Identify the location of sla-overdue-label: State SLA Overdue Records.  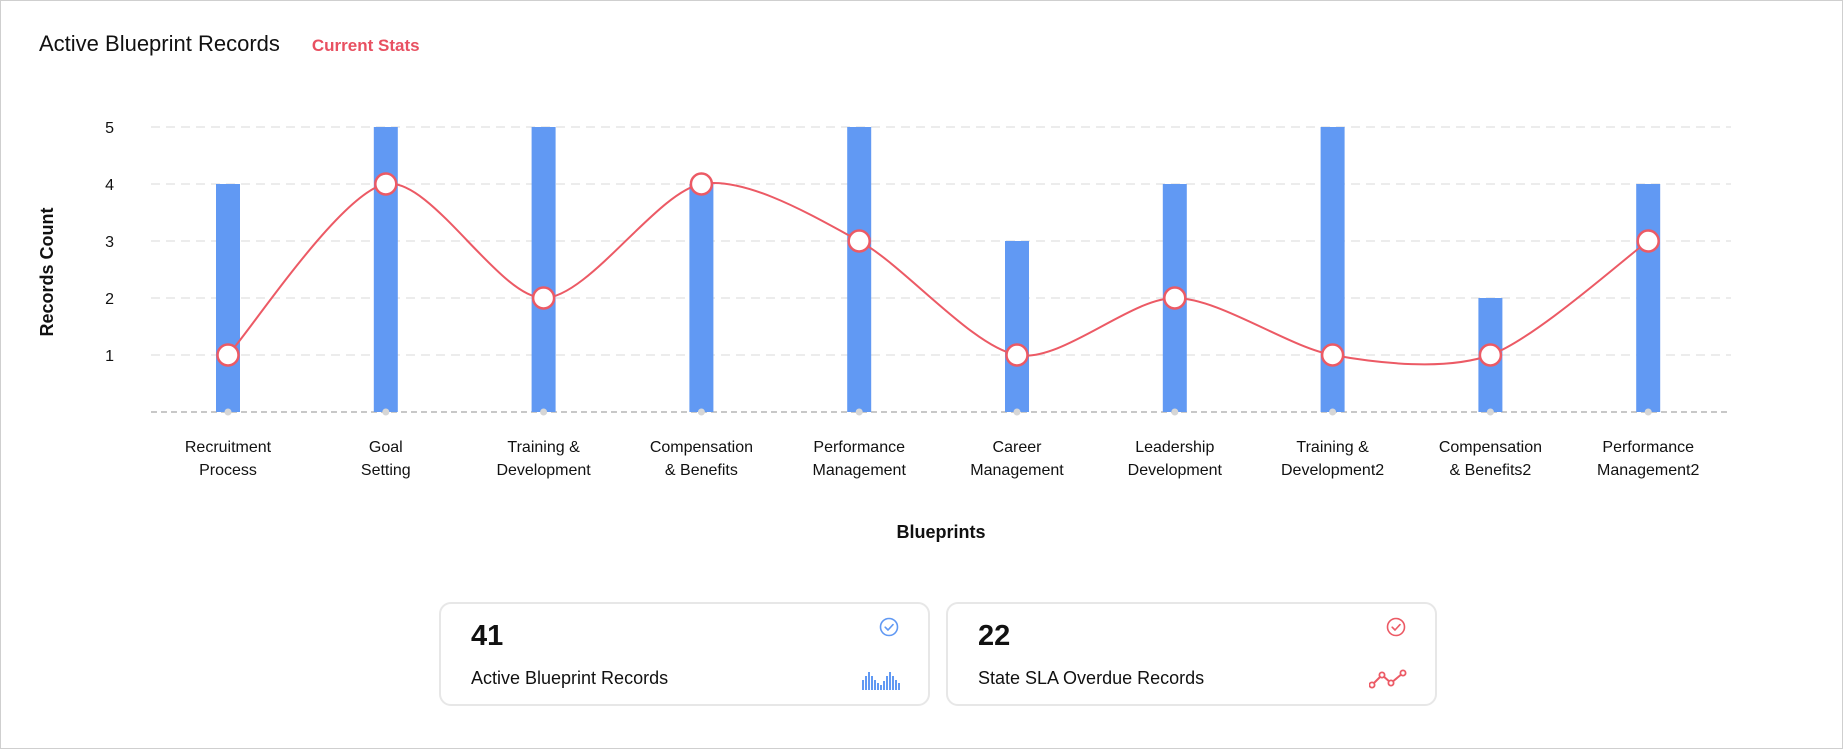
(1091, 678).